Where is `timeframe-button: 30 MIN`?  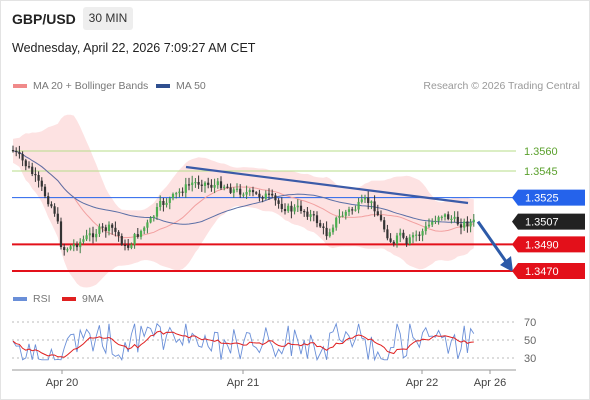 timeframe-button: 30 MIN is located at coordinates (108, 18).